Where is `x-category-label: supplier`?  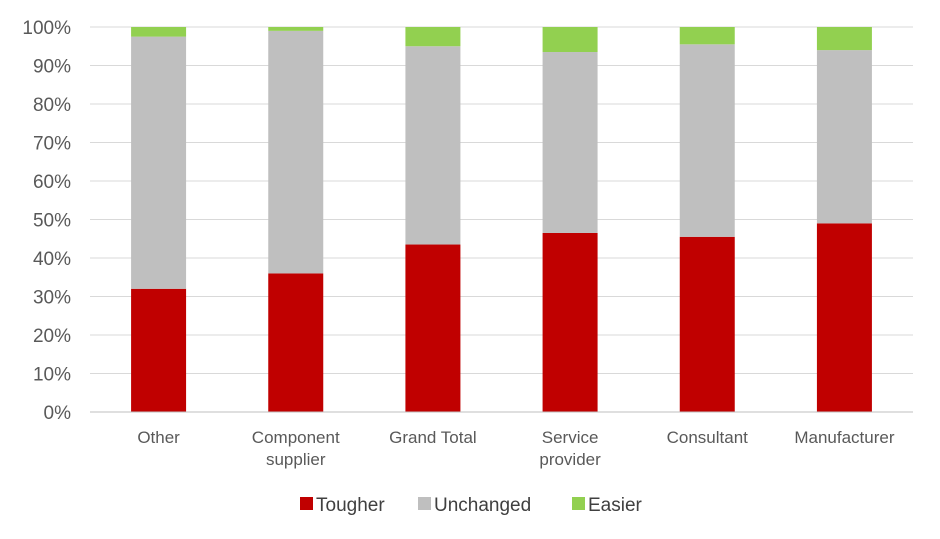 x-category-label: supplier is located at coordinates (296, 459).